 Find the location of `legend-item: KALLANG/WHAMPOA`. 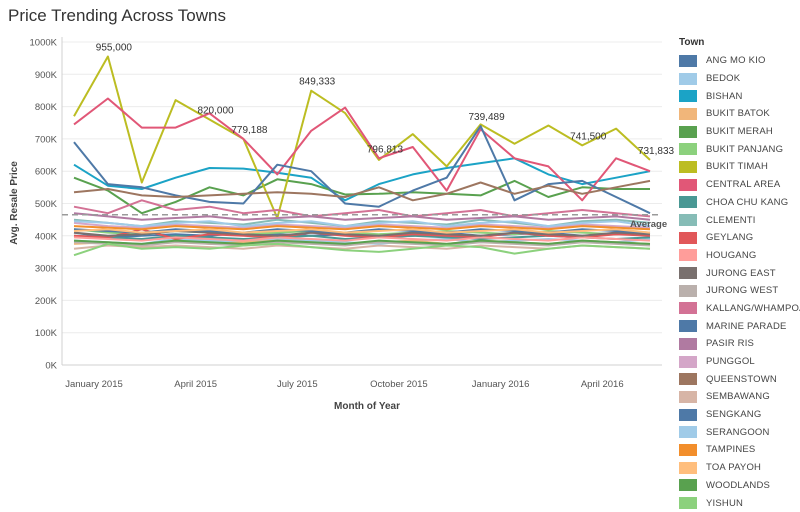

legend-item: KALLANG/WHAMPOA is located at coordinates (737, 309).